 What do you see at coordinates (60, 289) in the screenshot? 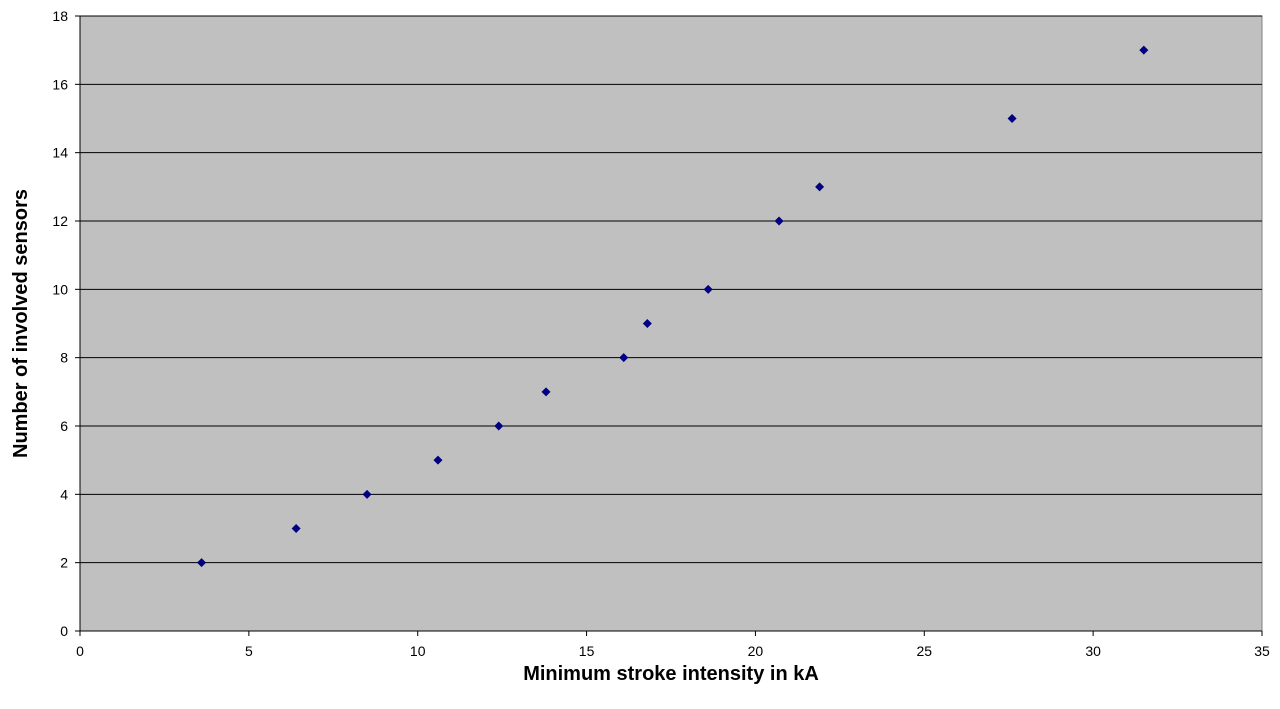
I see `y-tick-label: 10` at bounding box center [60, 289].